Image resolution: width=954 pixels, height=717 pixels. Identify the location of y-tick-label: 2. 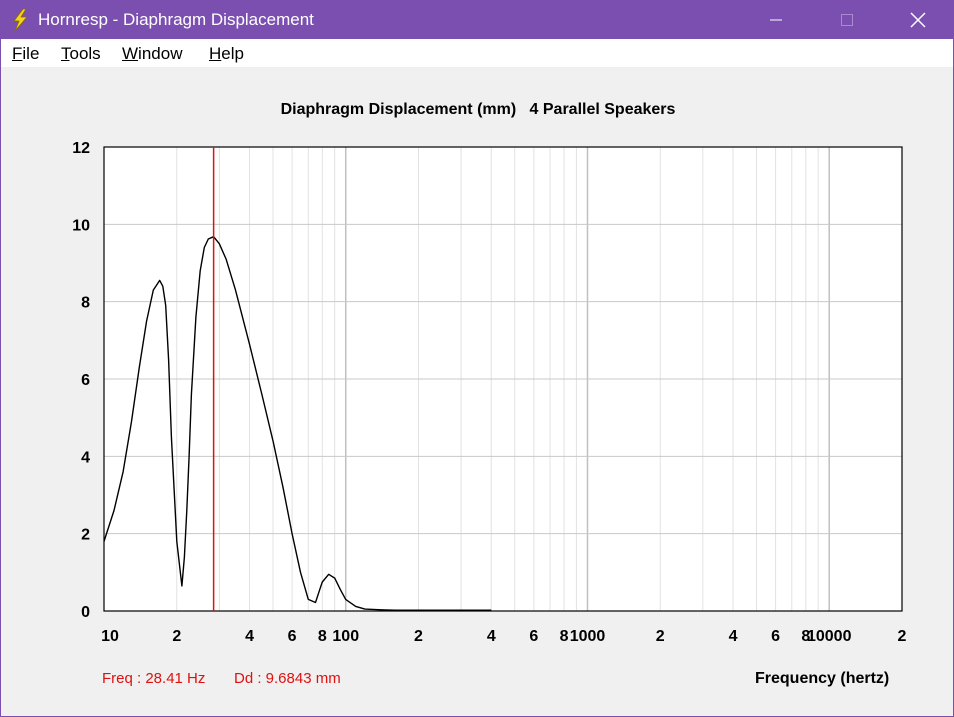
(85, 535).